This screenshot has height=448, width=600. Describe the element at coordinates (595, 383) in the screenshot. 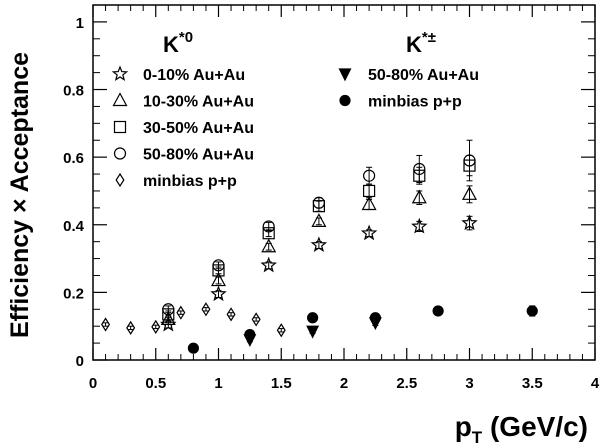

I see `x-tick-label: 4` at that location.